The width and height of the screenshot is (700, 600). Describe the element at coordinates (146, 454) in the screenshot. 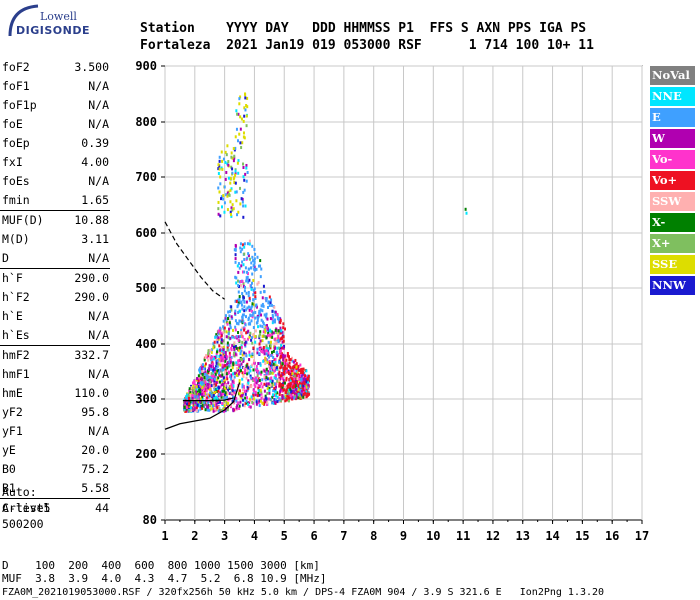

I see `y-tick-label: 200` at that location.